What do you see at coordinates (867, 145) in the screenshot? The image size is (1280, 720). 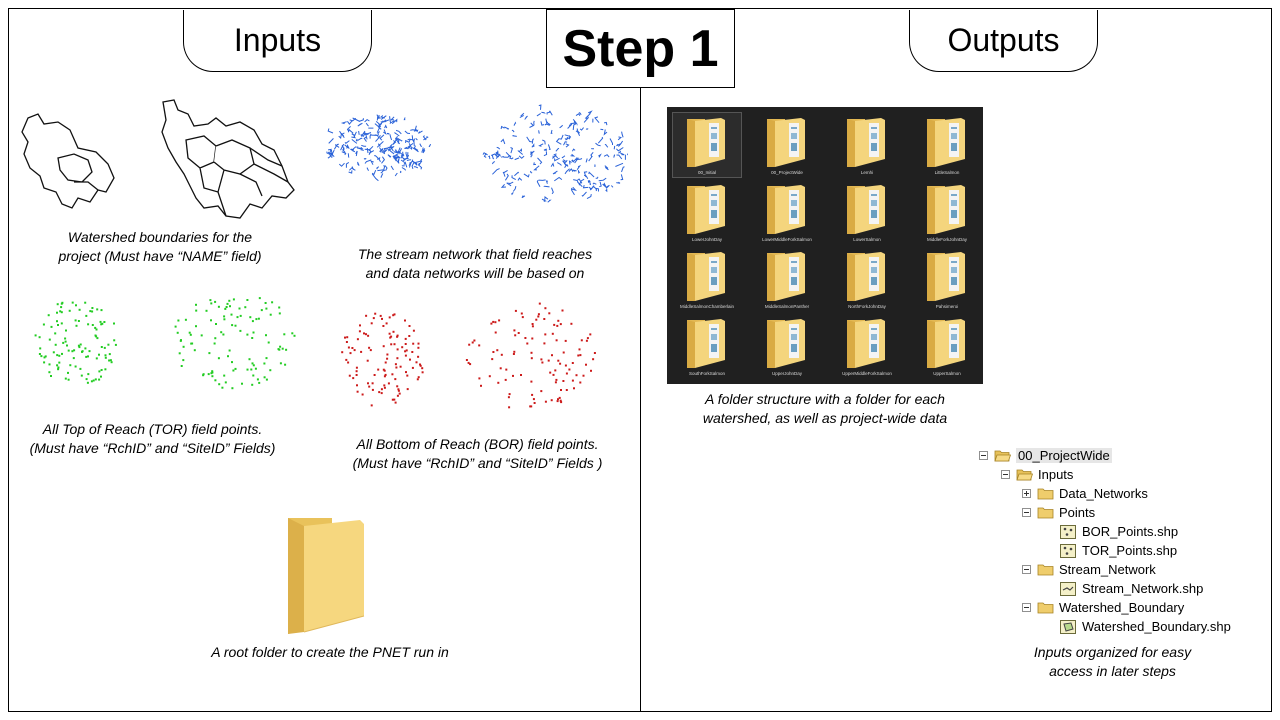 I see `output-folder: Lemhi` at bounding box center [867, 145].